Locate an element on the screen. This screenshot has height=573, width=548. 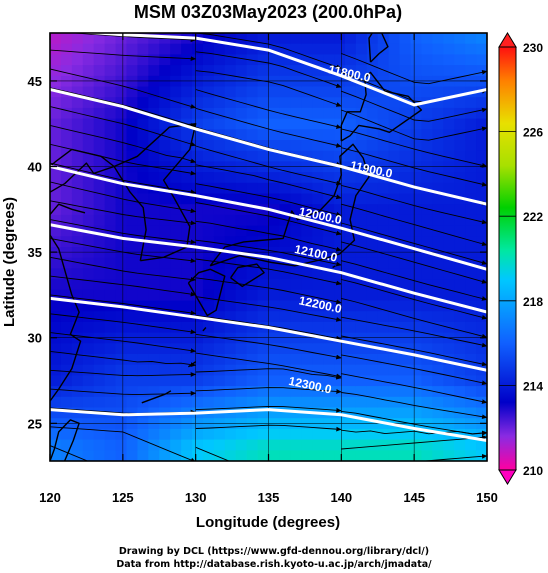
colorbar-tick-label: 226 is located at coordinates (533, 133).